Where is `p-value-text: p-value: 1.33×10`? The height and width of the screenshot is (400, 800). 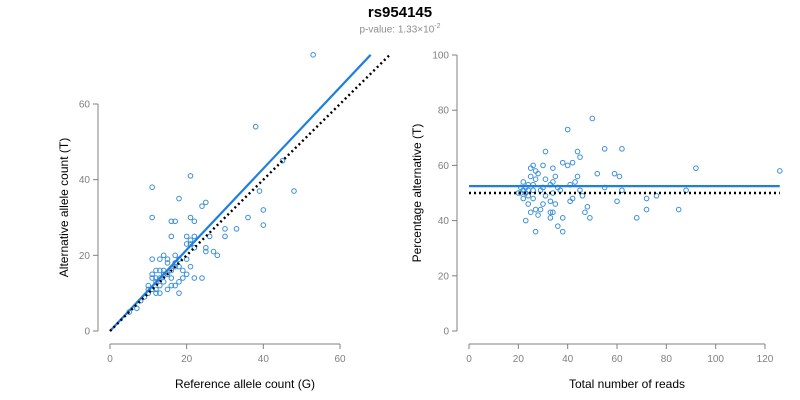
p-value-text: p-value: 1.33×10 is located at coordinates (397, 30).